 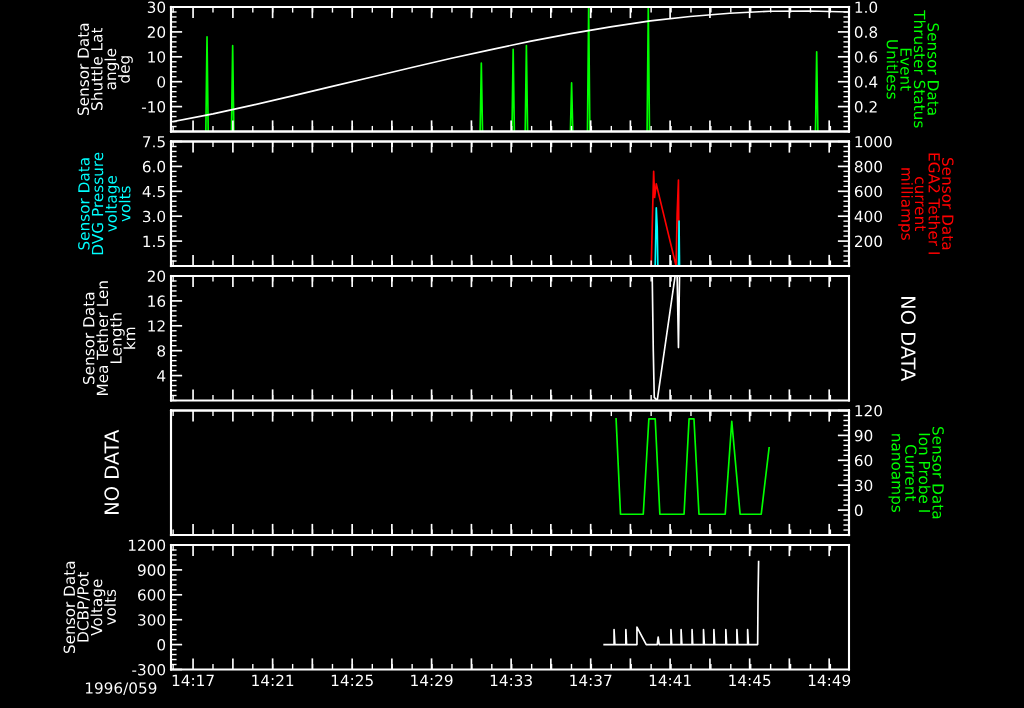 I want to click on y2-tick-label: 200, so click(x=868, y=241).